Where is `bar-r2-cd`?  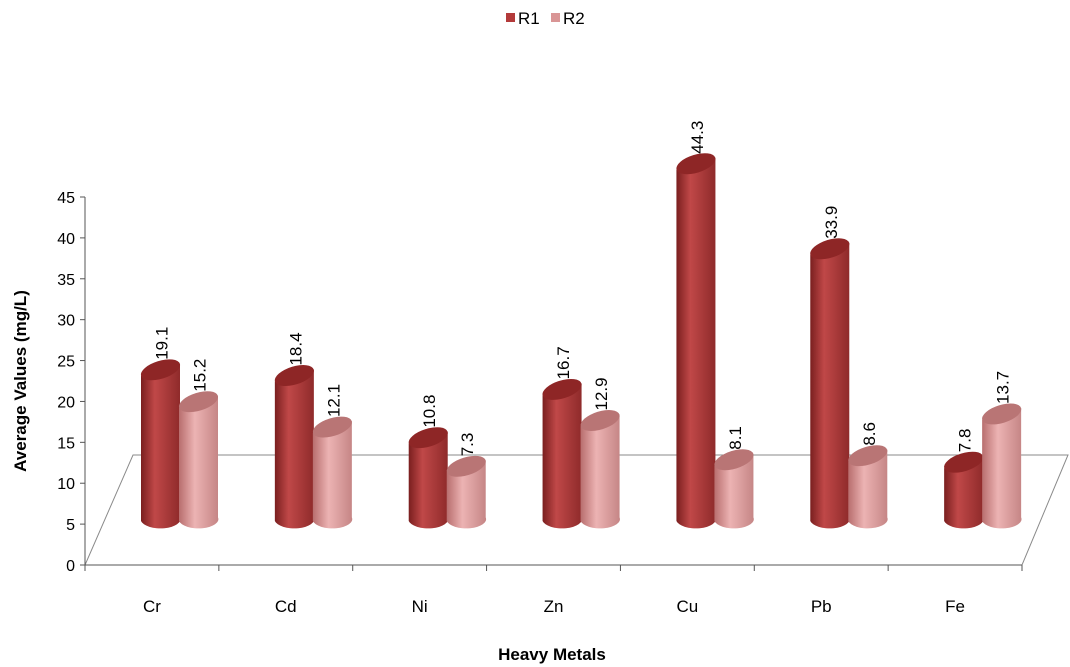
bar-r2-cd is located at coordinates (332, 475).